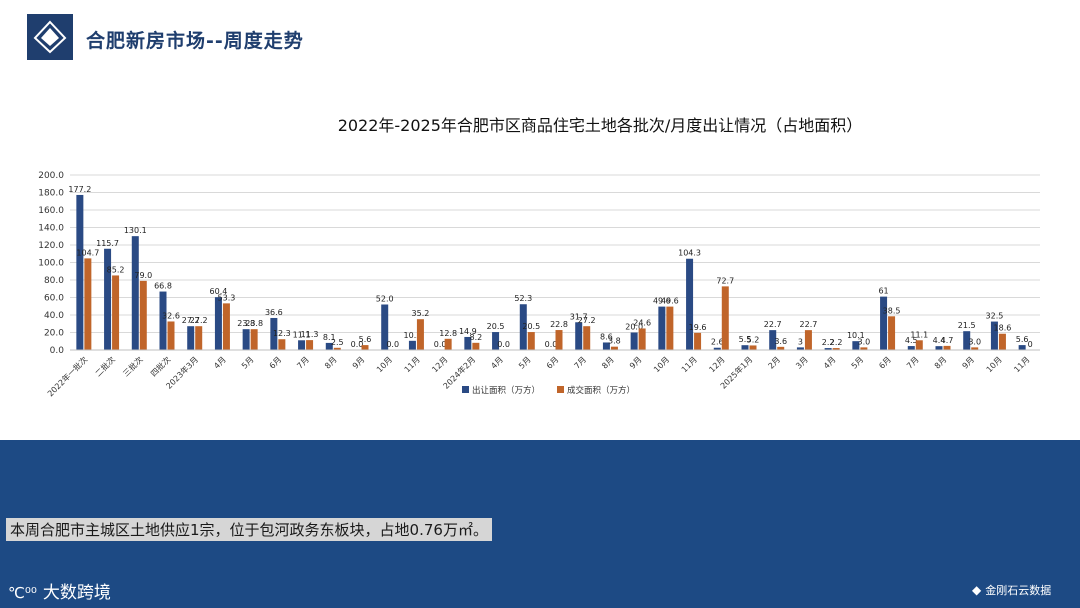  What do you see at coordinates (227, 297) in the screenshot?
I see `data-label: 53.3` at bounding box center [227, 297].